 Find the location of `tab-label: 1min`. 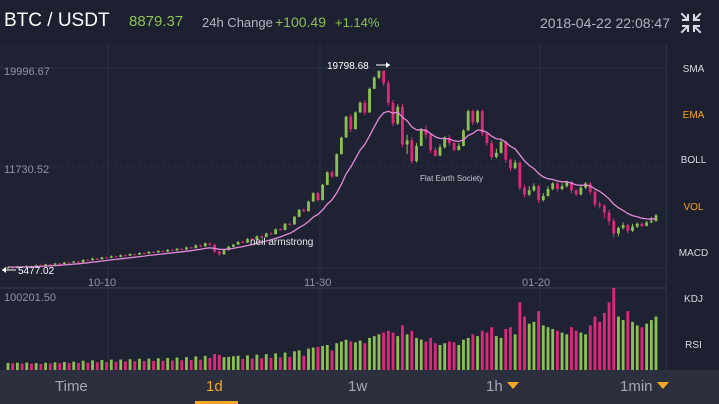

tab-label: 1min is located at coordinates (636, 386).